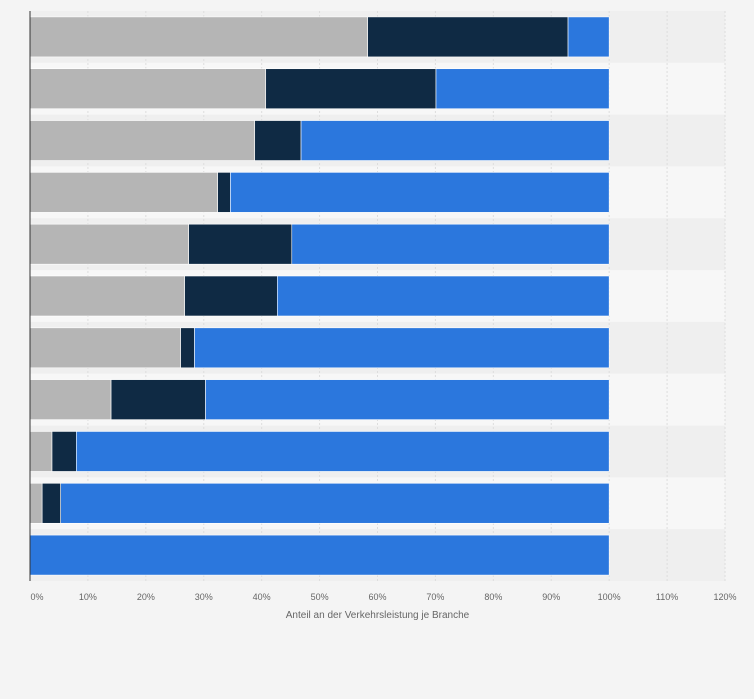 This screenshot has width=754, height=699. Describe the element at coordinates (262, 597) in the screenshot. I see `x-tick-label: 40%` at that location.